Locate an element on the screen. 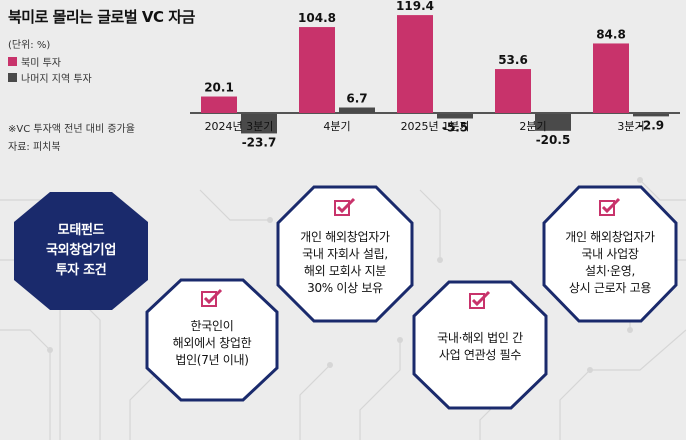 The height and width of the screenshot is (440, 686). condition-item-4: 개인 해외창업자가 국내 사업장 설치·운영, 상시 근로자 고용 is located at coordinates (610, 254).